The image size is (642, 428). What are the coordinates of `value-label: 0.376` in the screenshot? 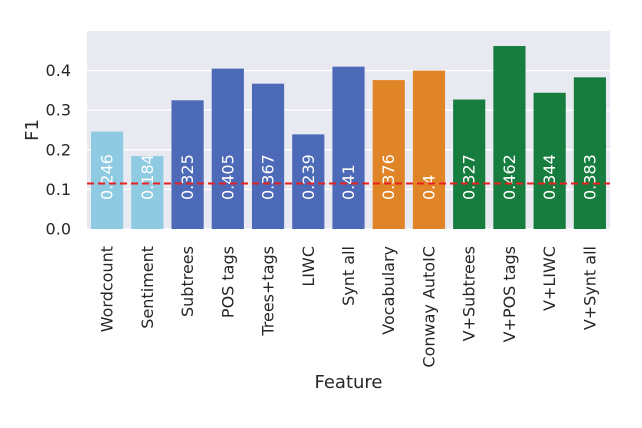 It's located at (388, 177).